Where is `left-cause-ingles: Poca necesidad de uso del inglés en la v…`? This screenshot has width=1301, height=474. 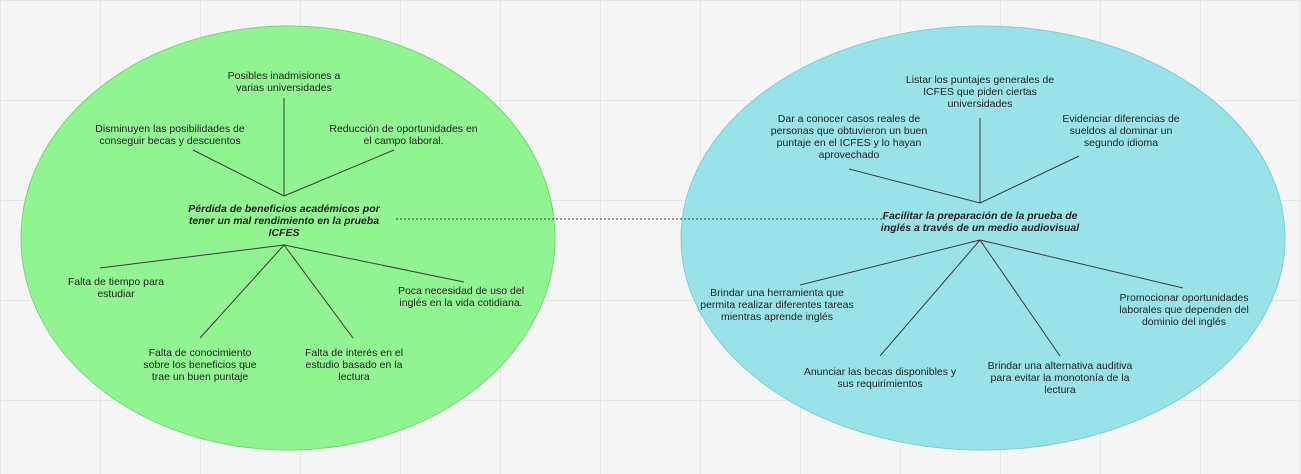
left-cause-ingles: Poca necesidad de uso del inglés en la v… is located at coordinates (461, 297).